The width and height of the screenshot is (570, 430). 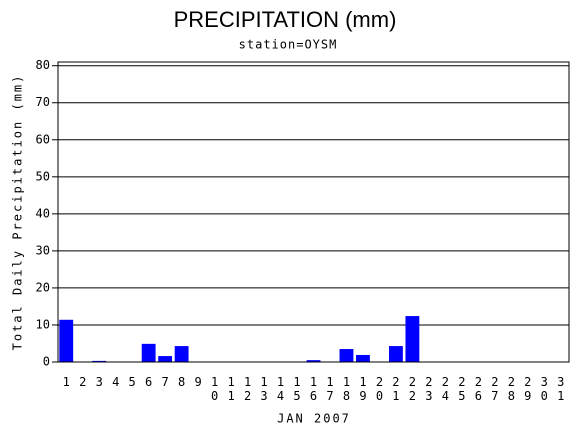 I want to click on x-tick-label: 6, so click(x=148, y=382).